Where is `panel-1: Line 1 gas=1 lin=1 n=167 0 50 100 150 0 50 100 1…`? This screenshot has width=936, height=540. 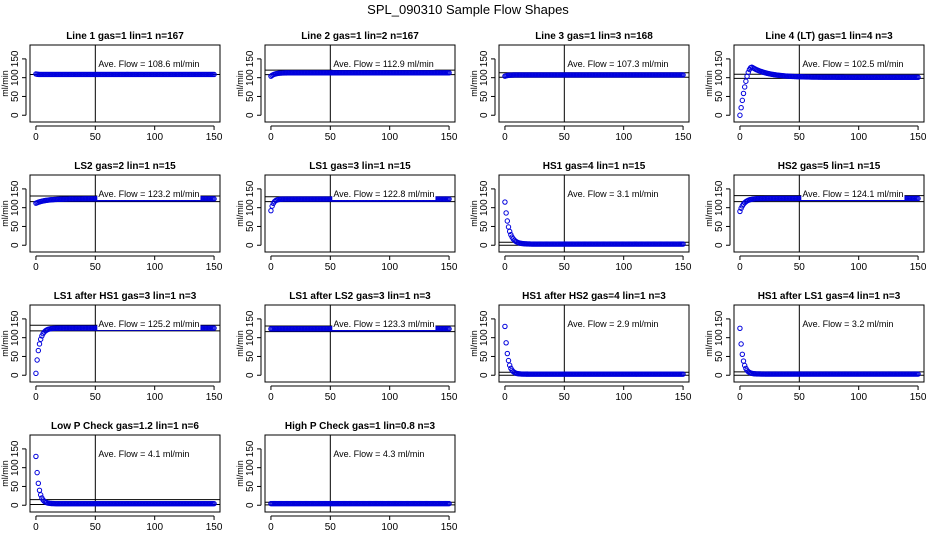
panel-1: Line 1 gas=1 lin=1 n=167 0 50 100 150 0 50 100 1… is located at coordinates (111, 87).